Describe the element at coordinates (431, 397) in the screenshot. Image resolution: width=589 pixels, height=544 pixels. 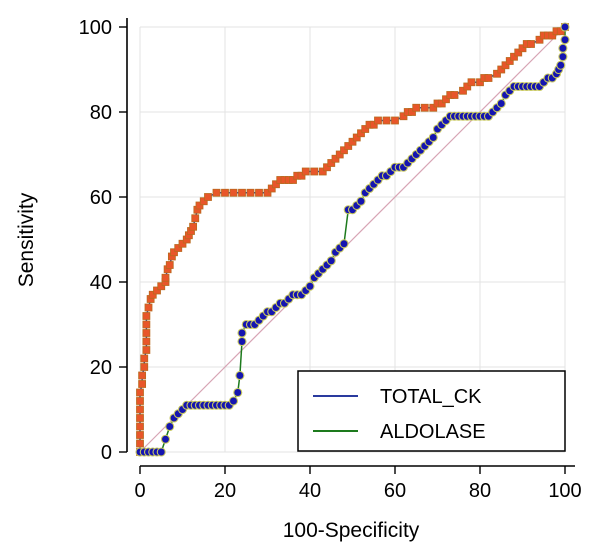
I see `legend-label-total-ck: TOTAL_CK` at that location.